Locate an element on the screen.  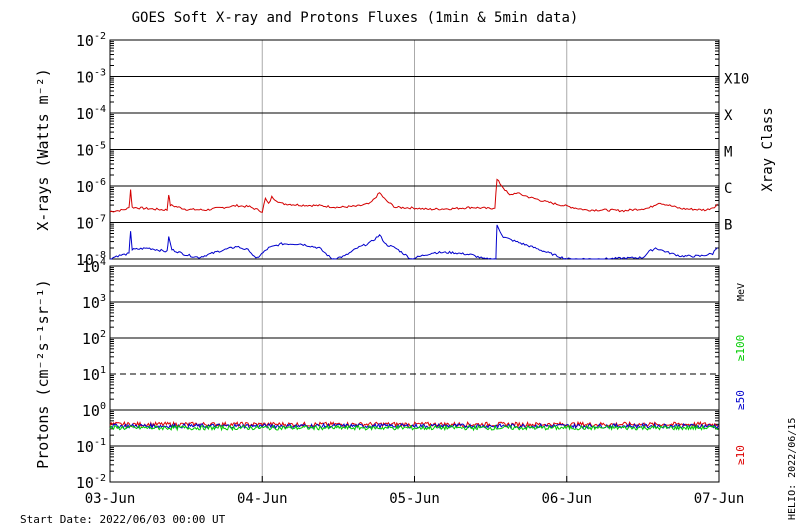
x-tick-label: 07-Jun is located at coordinates (719, 499).